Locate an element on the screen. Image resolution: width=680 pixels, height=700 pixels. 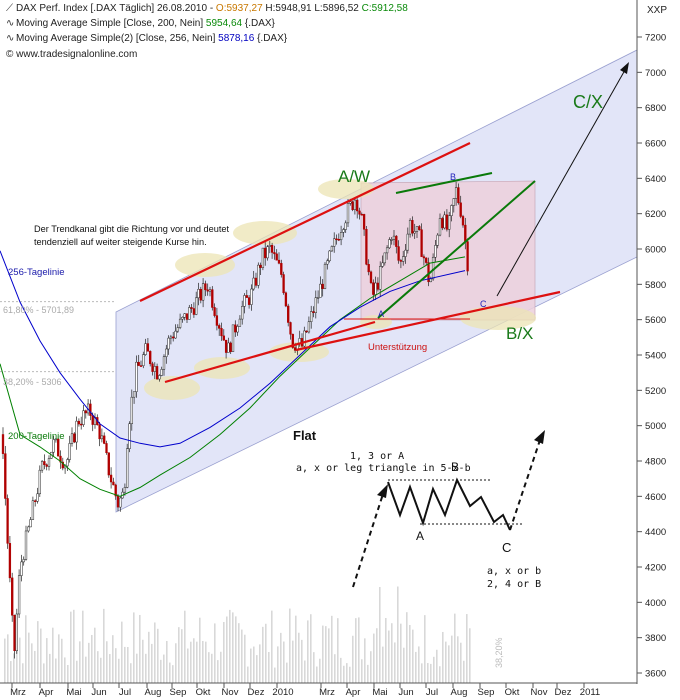
flat-b-label: B is located at coordinates (455, 467).